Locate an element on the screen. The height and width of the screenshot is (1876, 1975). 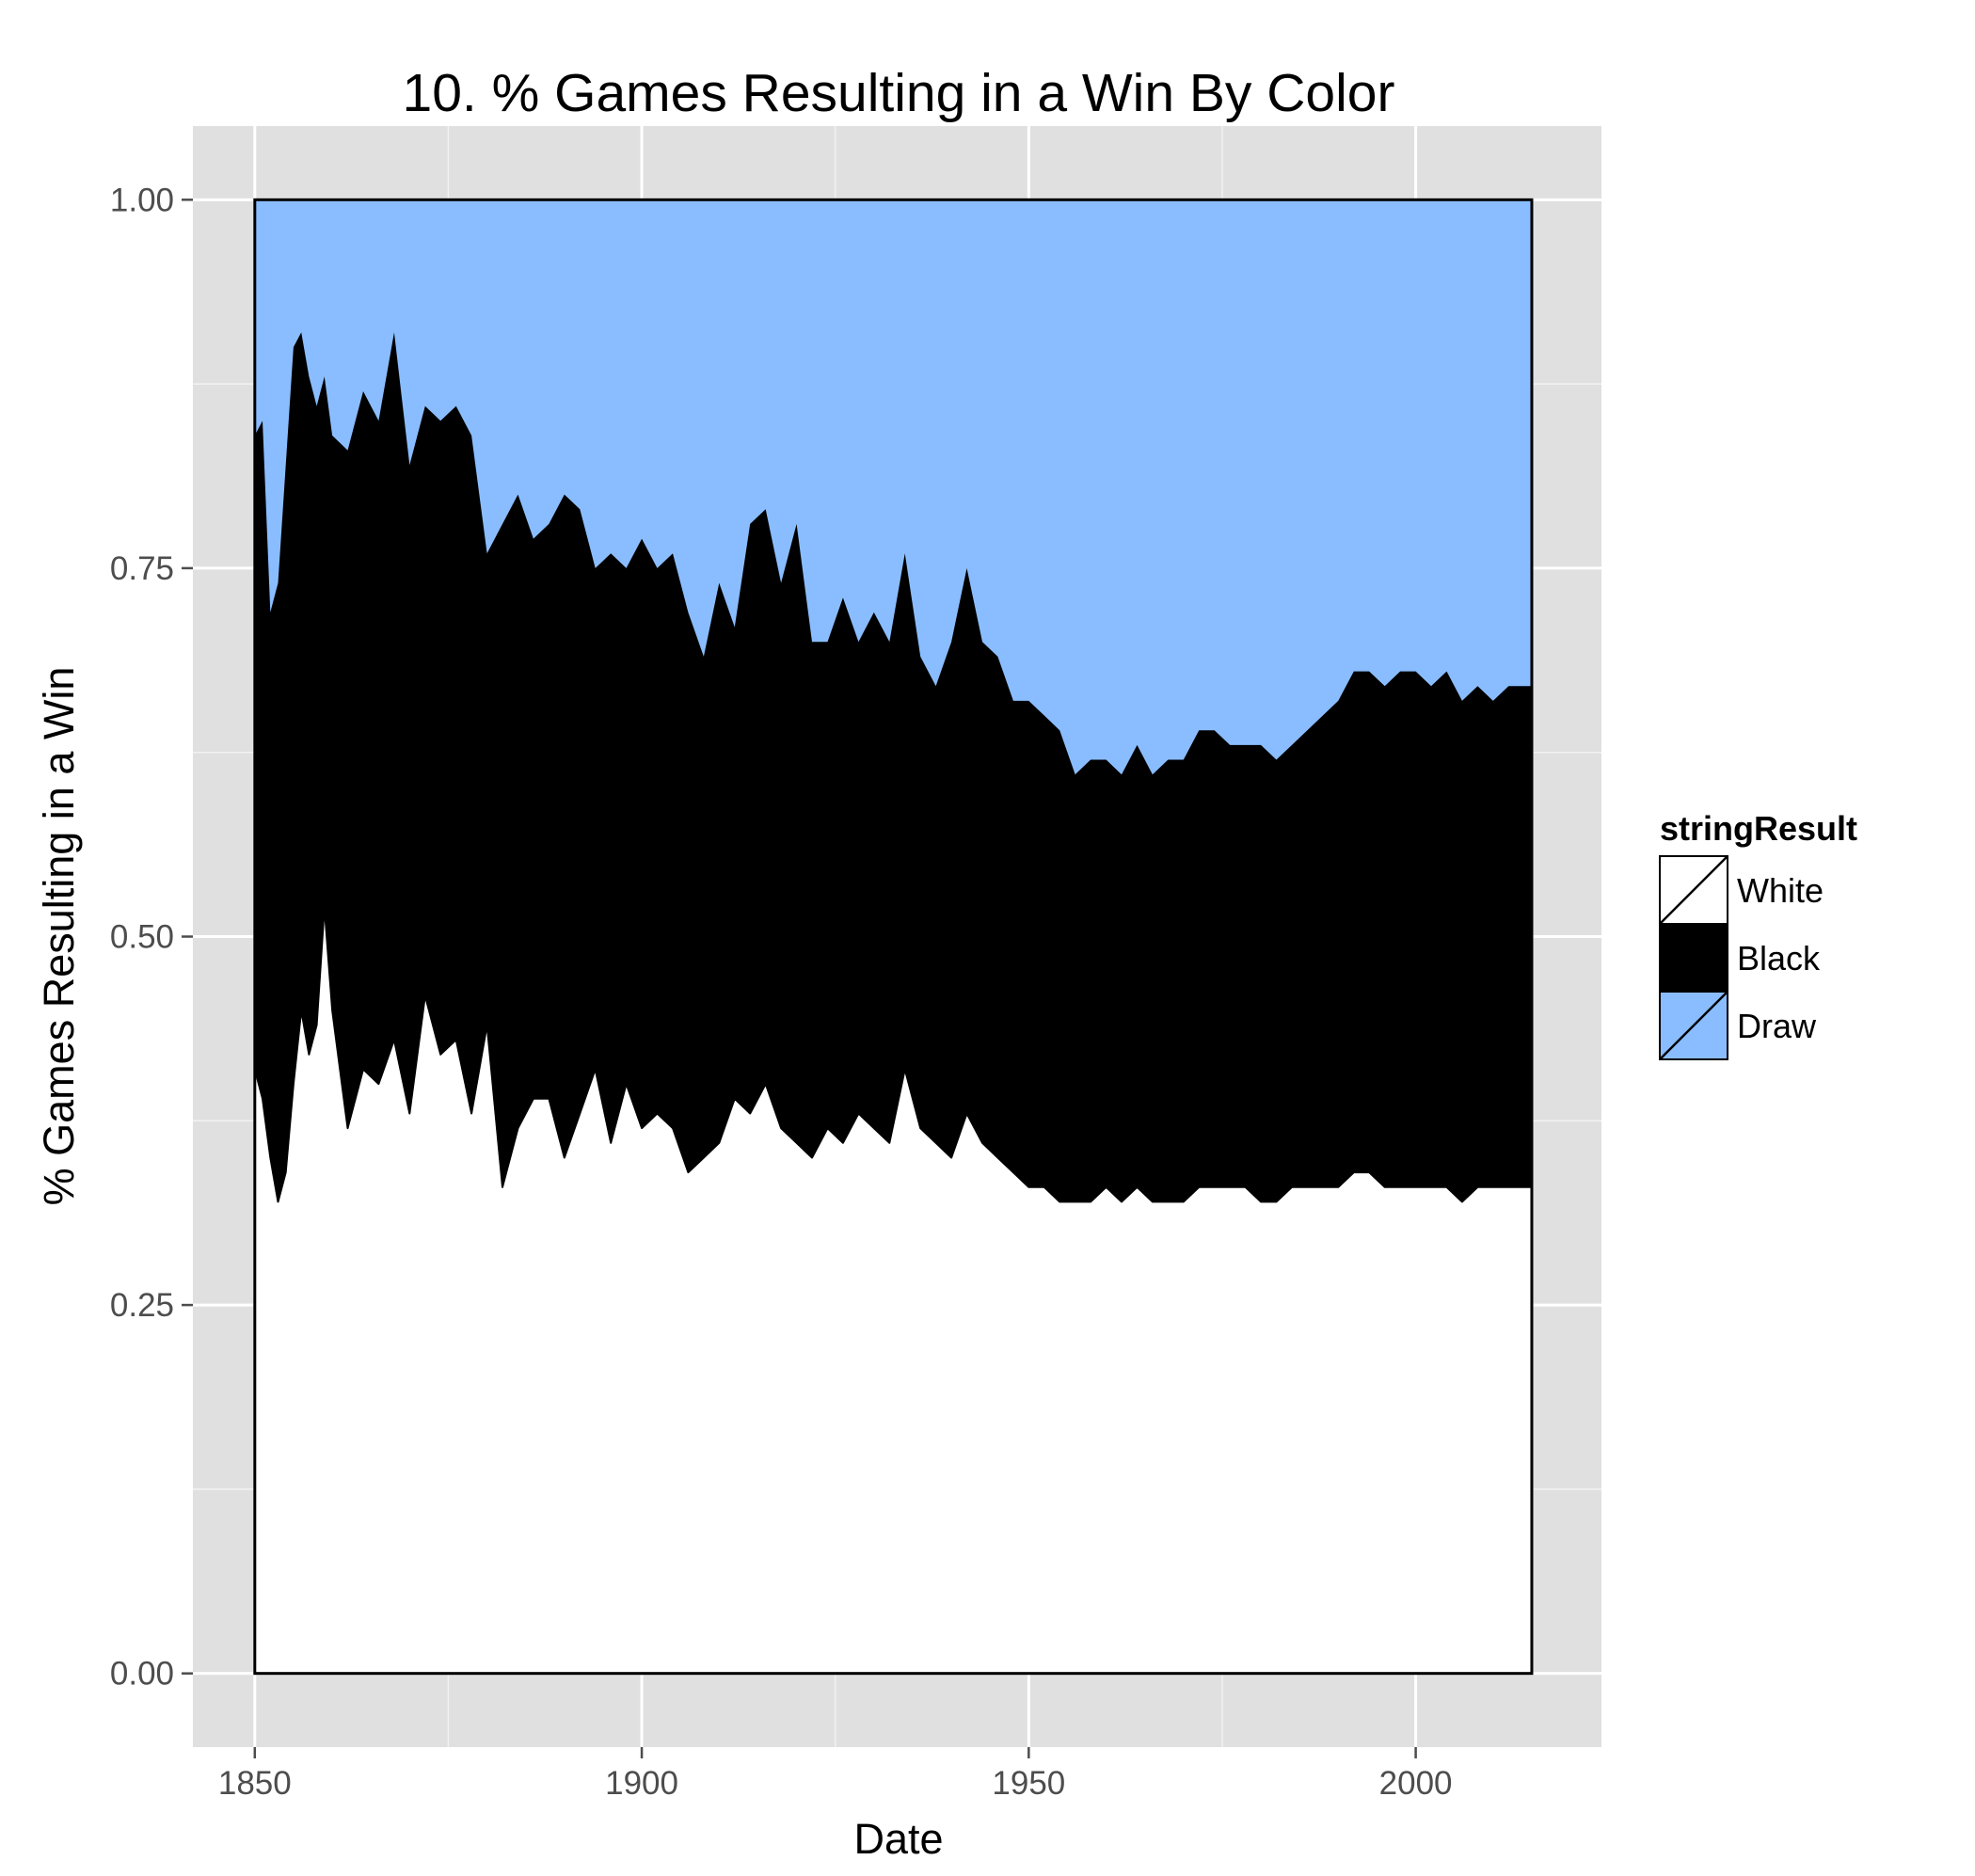
chart-title: 10. % Games Resulting in a Win By Color is located at coordinates (899, 93).